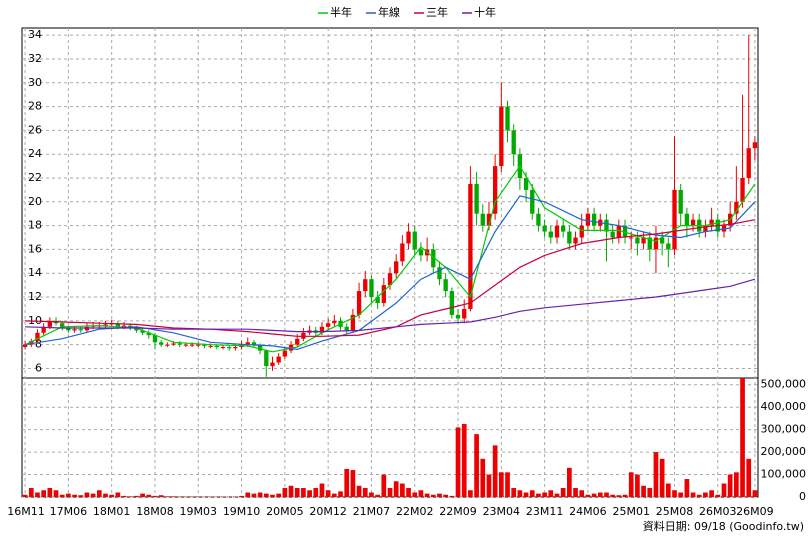  What do you see at coordinates (69, 511) in the screenshot?
I see `x-tick-label: 17M06` at bounding box center [69, 511].